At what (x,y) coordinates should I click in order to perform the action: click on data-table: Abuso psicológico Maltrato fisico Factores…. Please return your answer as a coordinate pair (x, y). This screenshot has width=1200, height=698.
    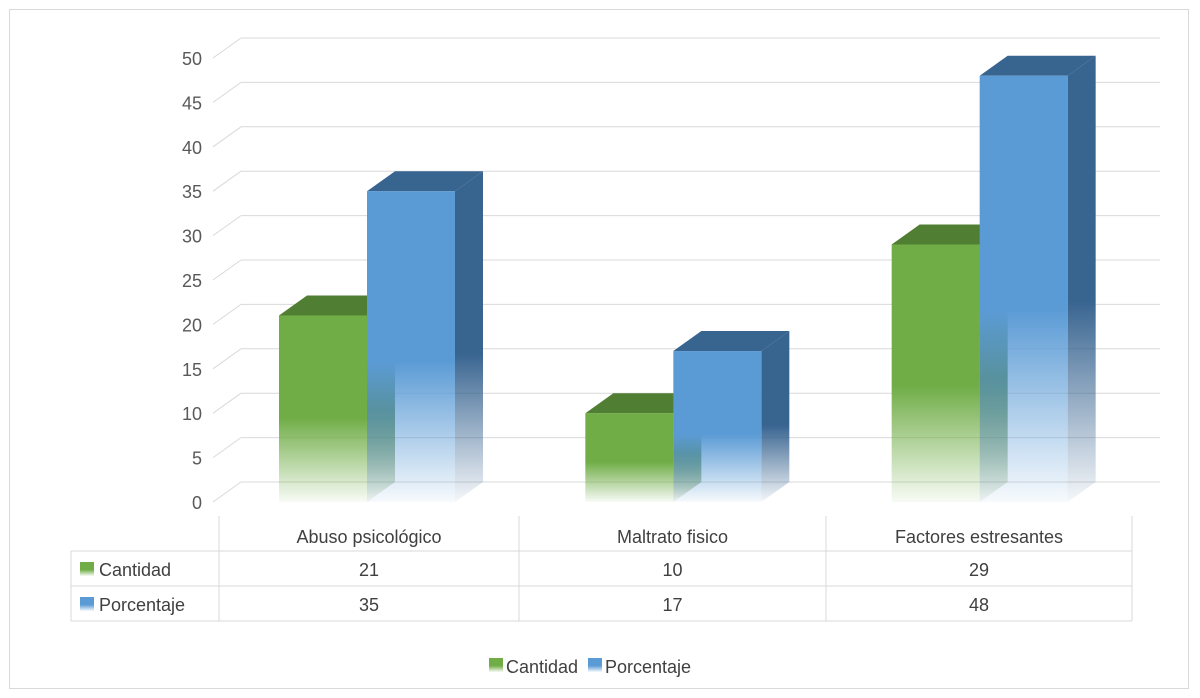
    Looking at the image, I should click on (601, 569).